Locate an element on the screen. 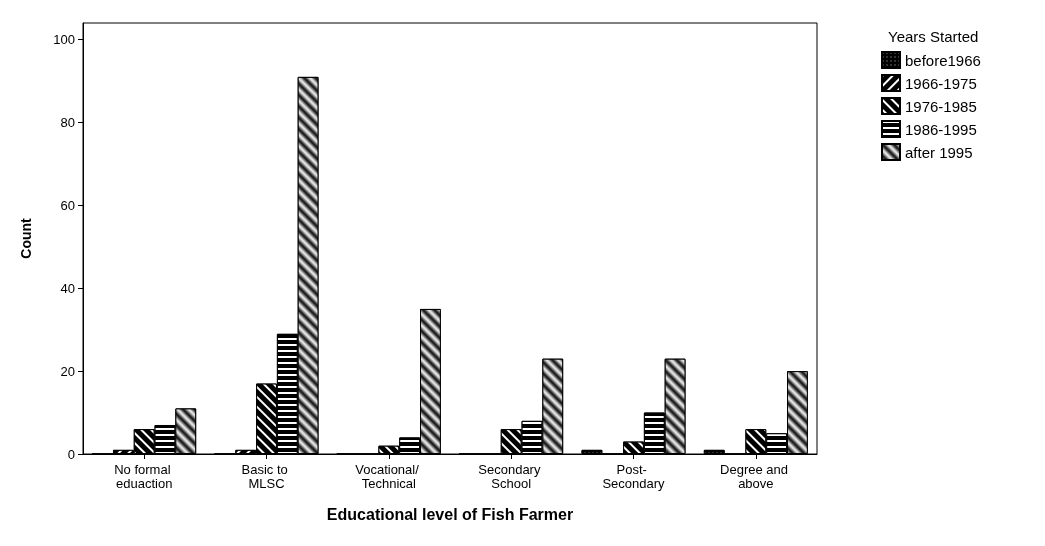 The width and height of the screenshot is (1045, 546). legend-label: before1966 is located at coordinates (943, 60).